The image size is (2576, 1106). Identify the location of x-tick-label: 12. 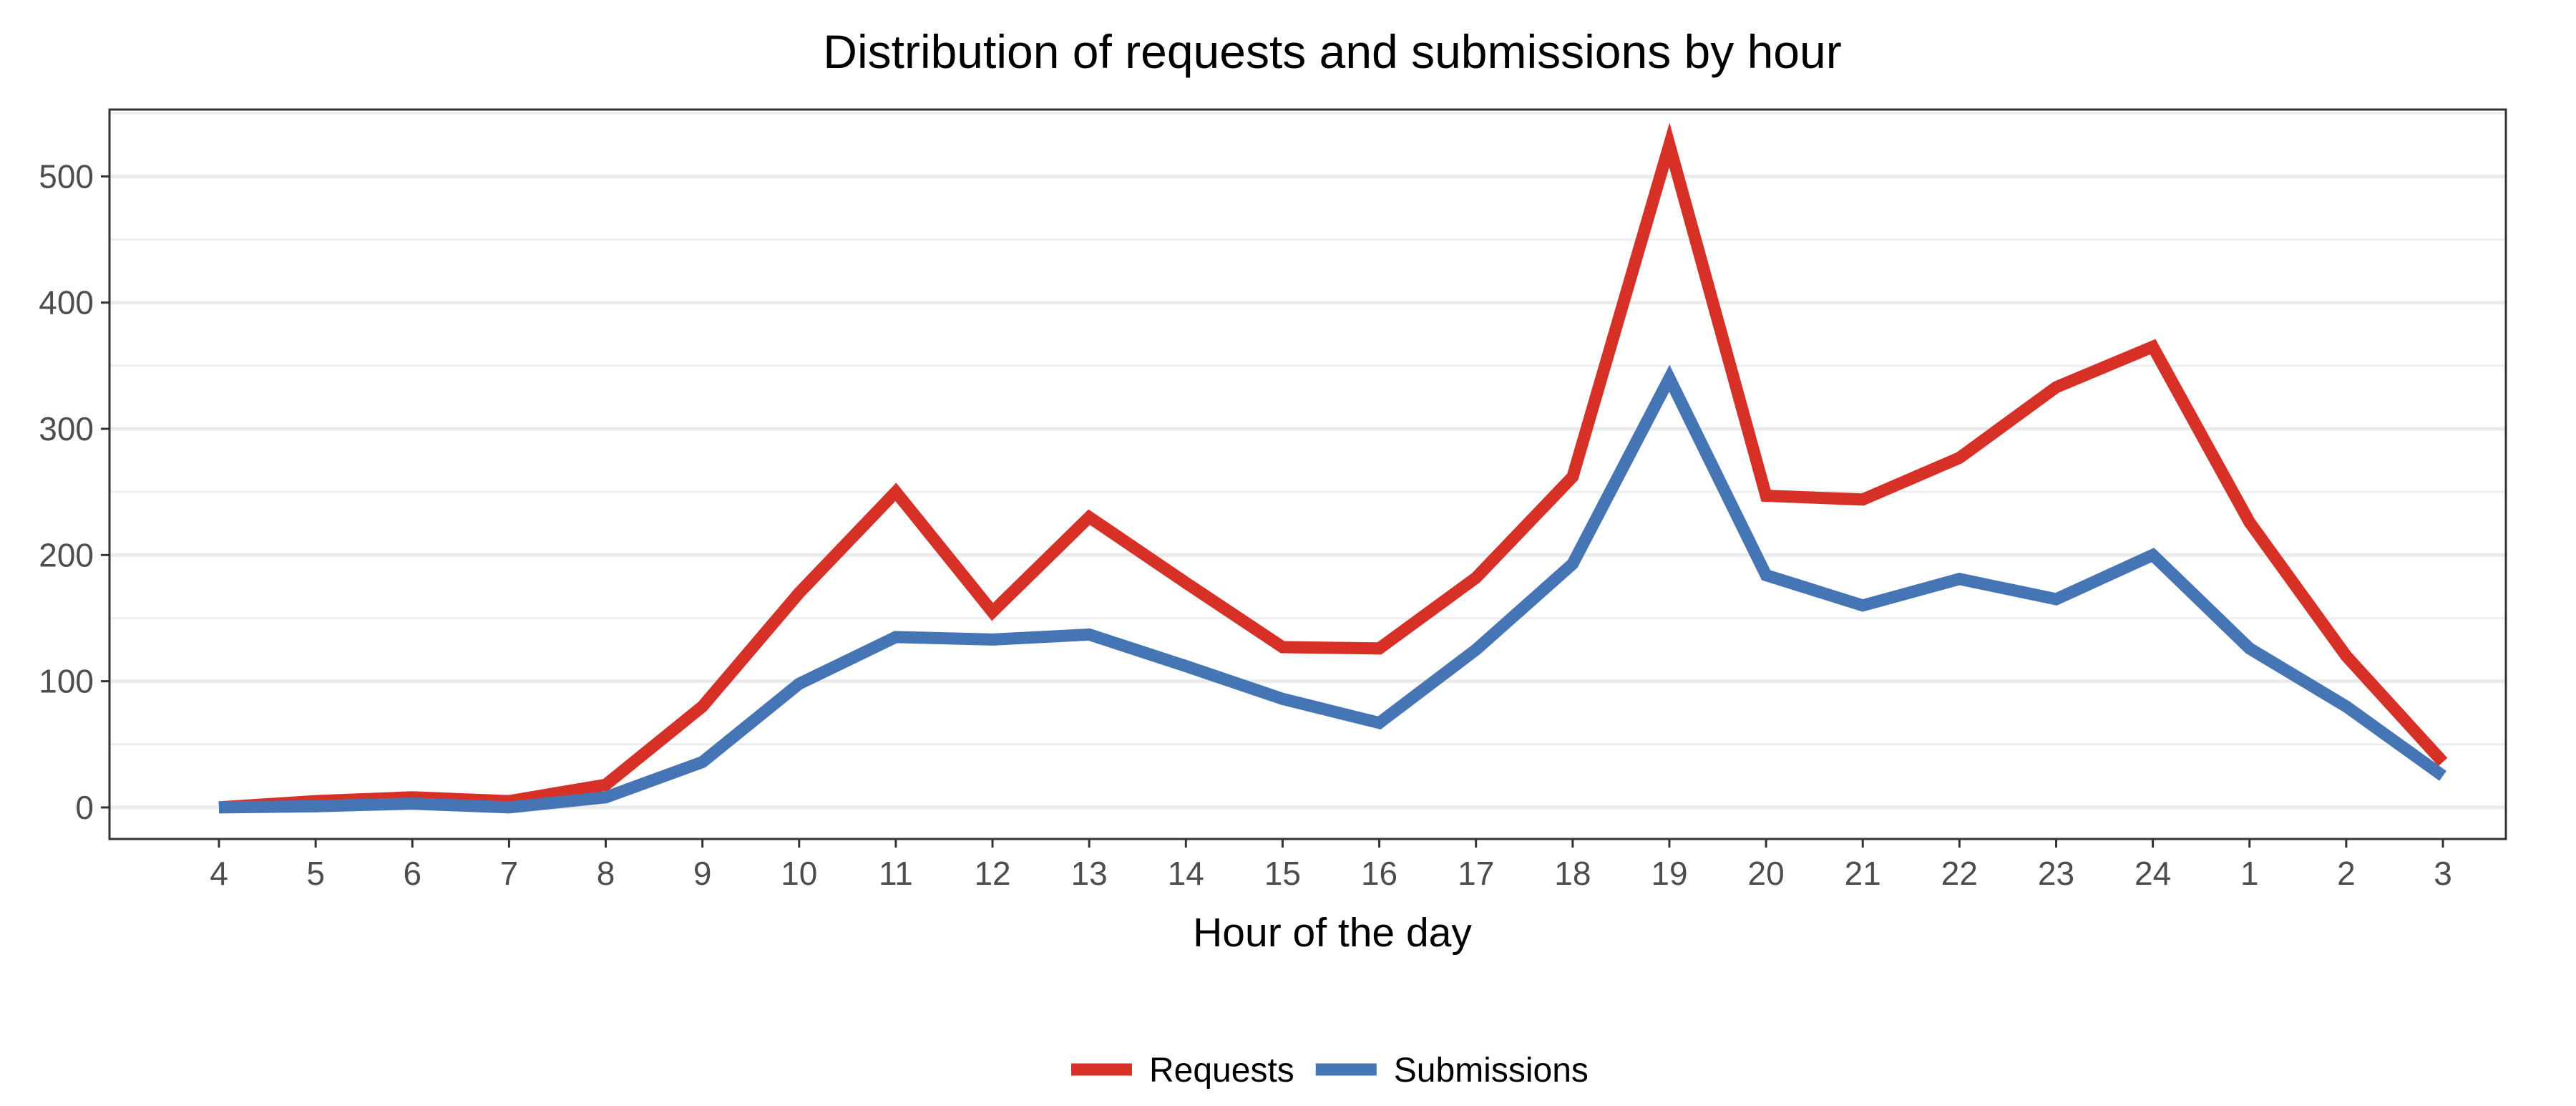
(992, 874).